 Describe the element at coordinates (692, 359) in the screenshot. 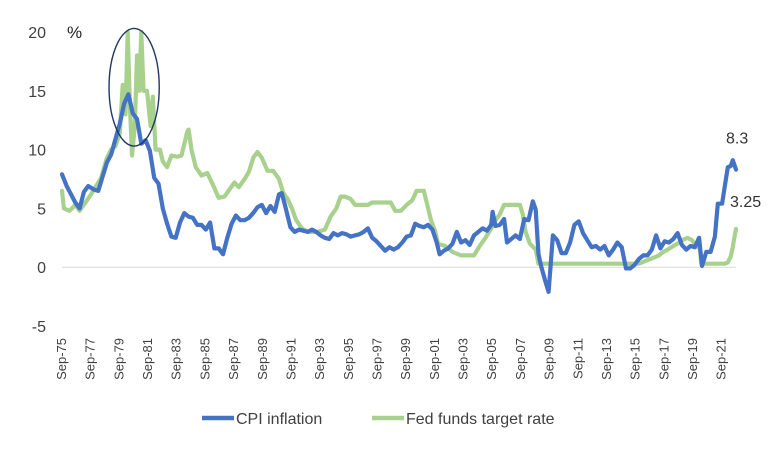

I see `x-tick-label: Sep-19` at that location.